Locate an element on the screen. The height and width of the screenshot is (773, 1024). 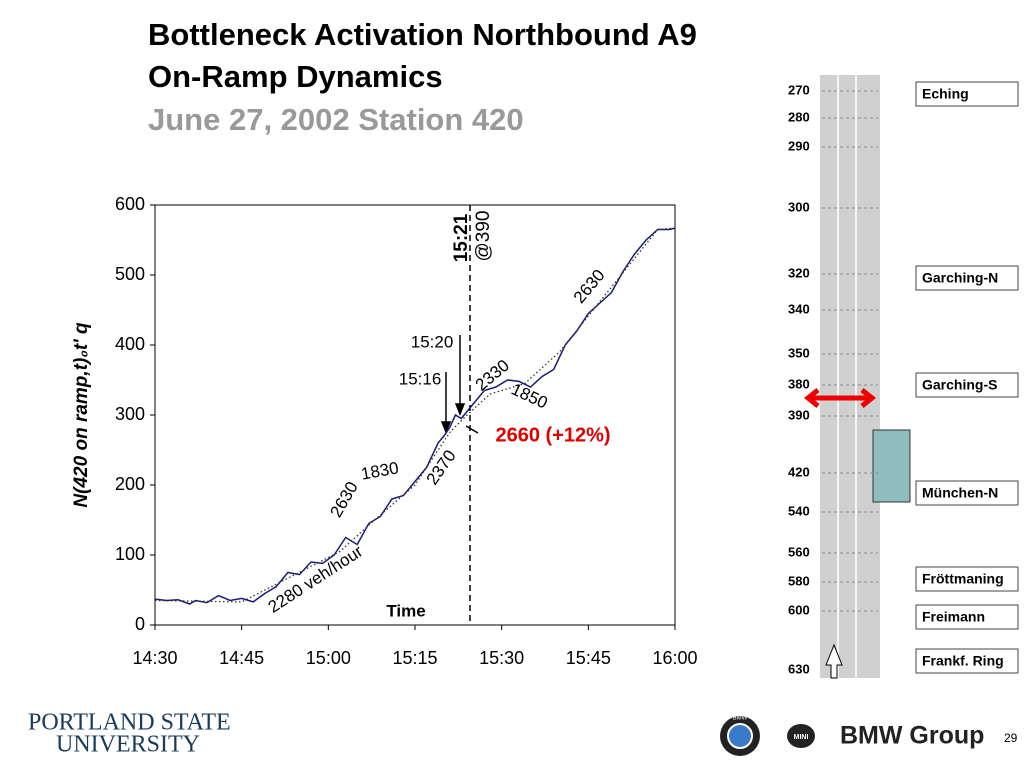
exit-label: Frankf. Ring is located at coordinates (963, 661).